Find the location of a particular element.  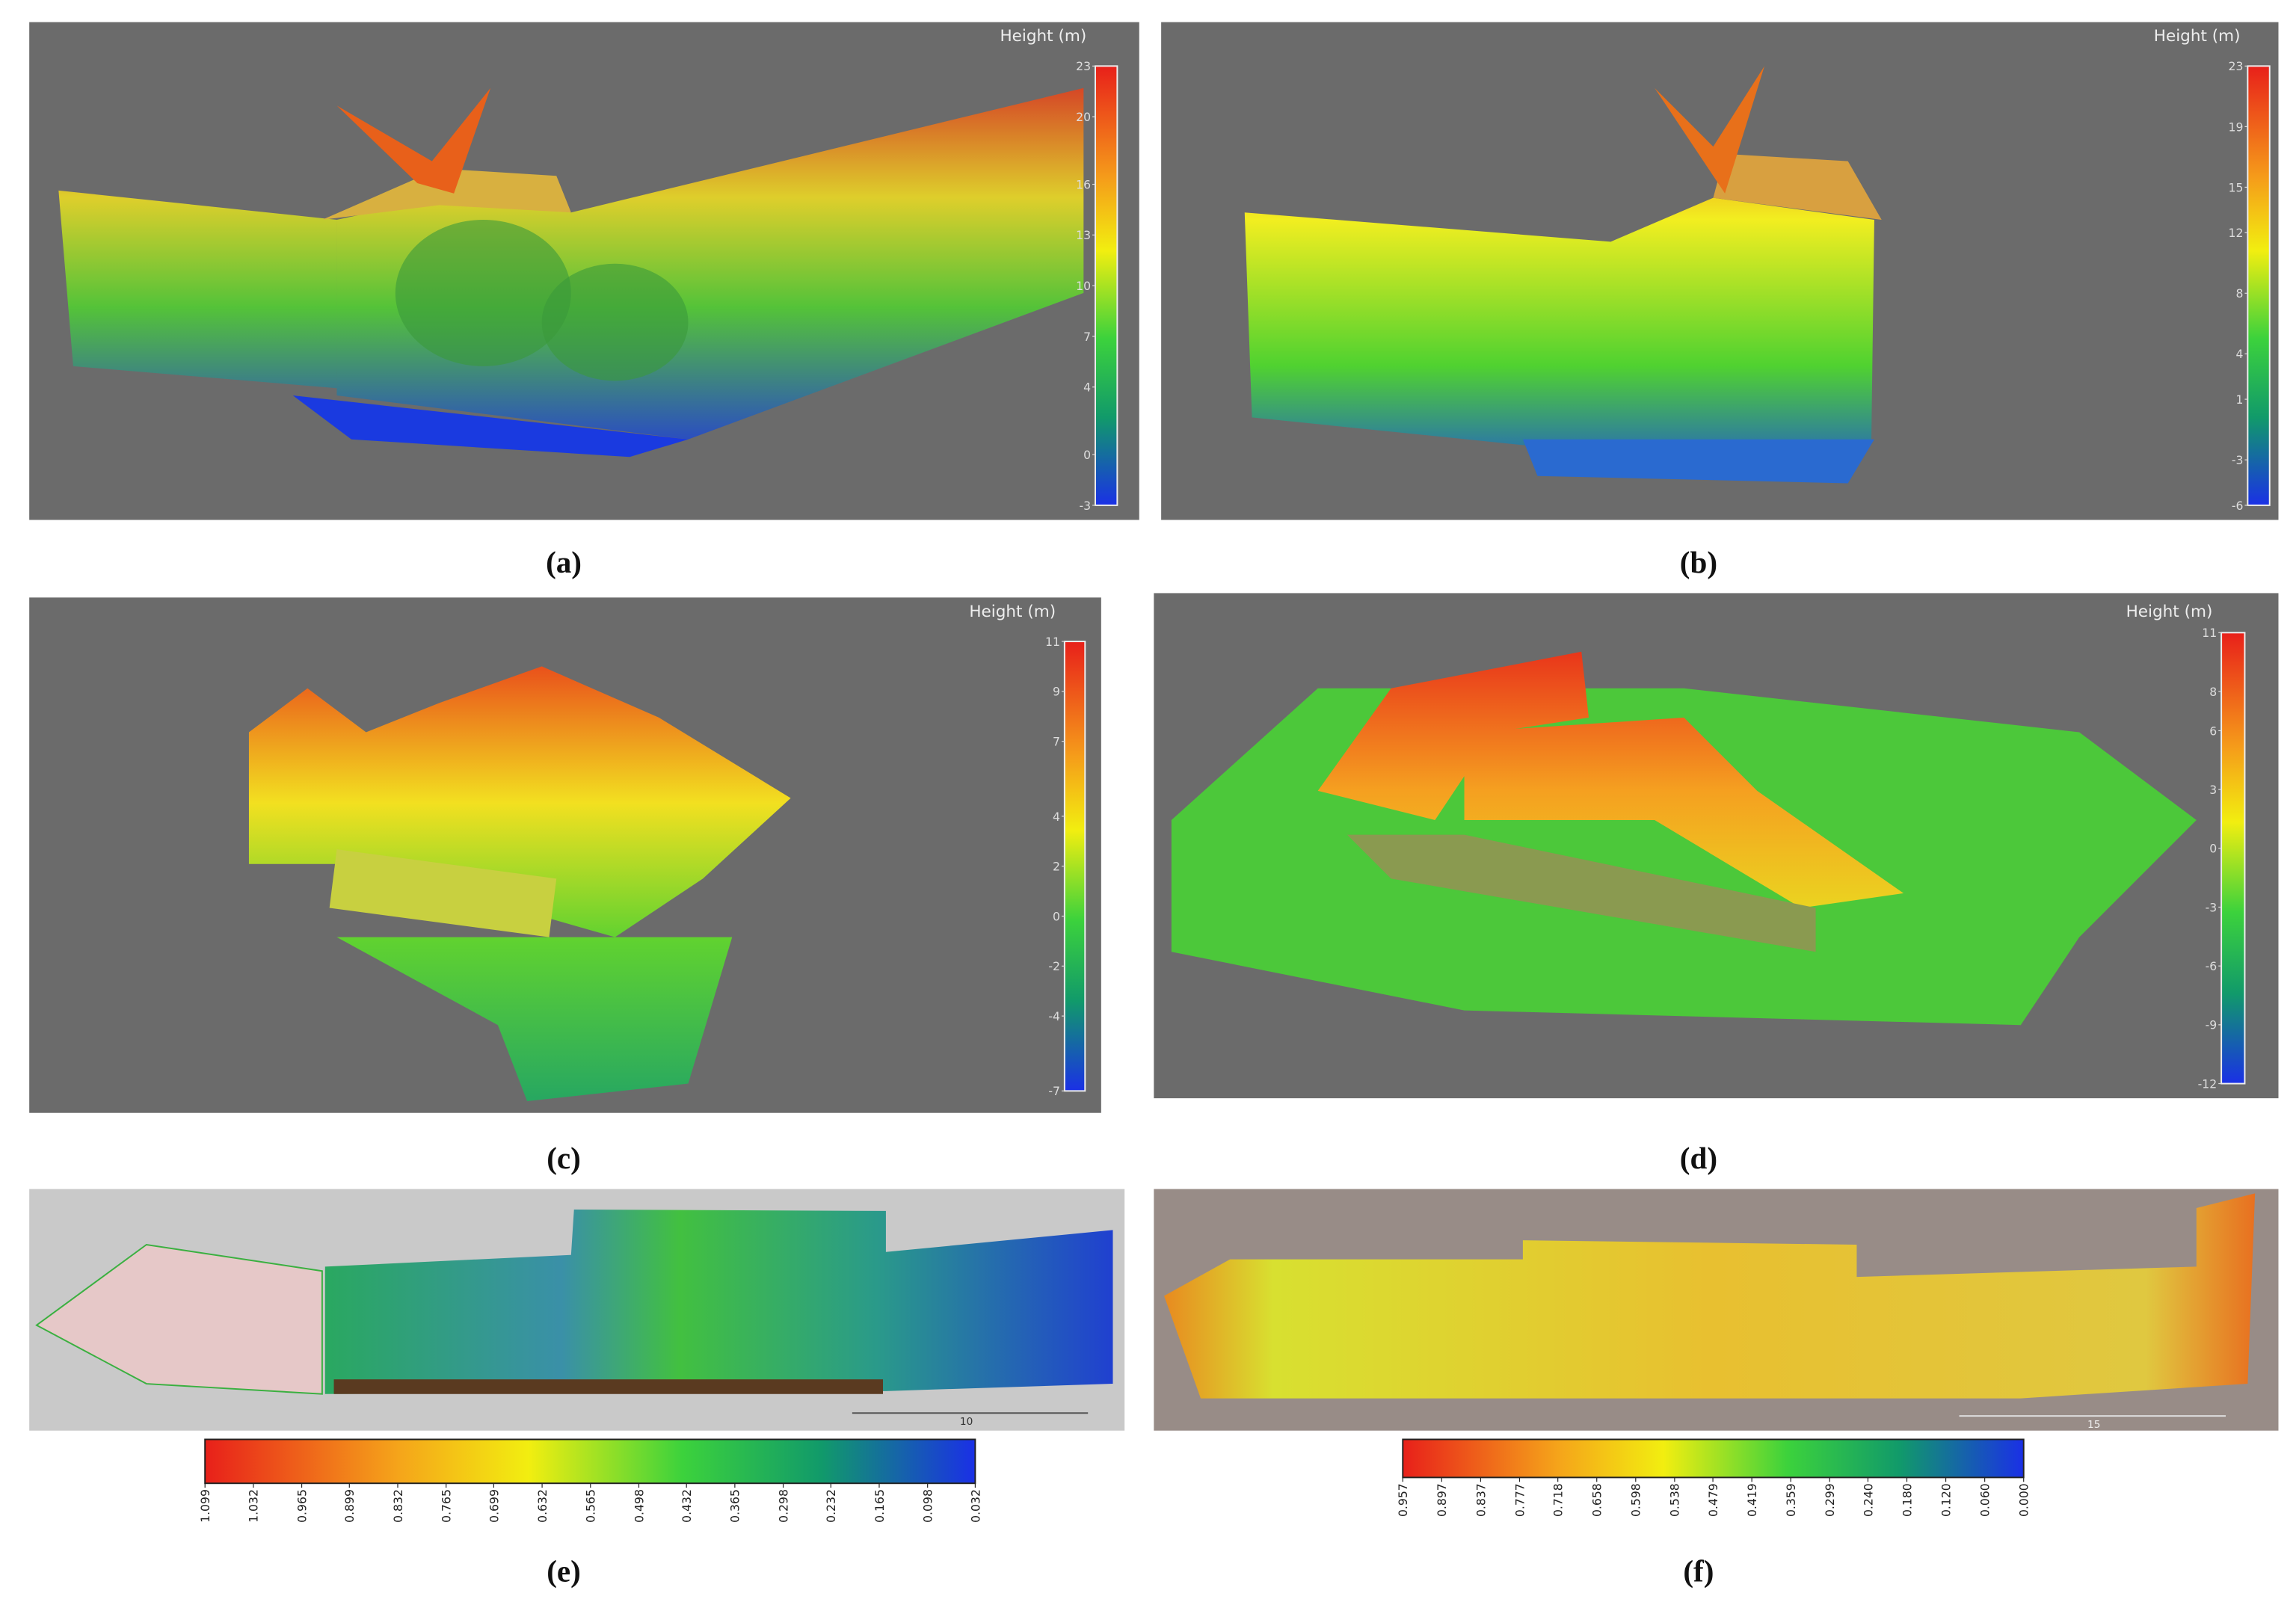

scale-bar-label: 10 is located at coordinates (966, 1422).